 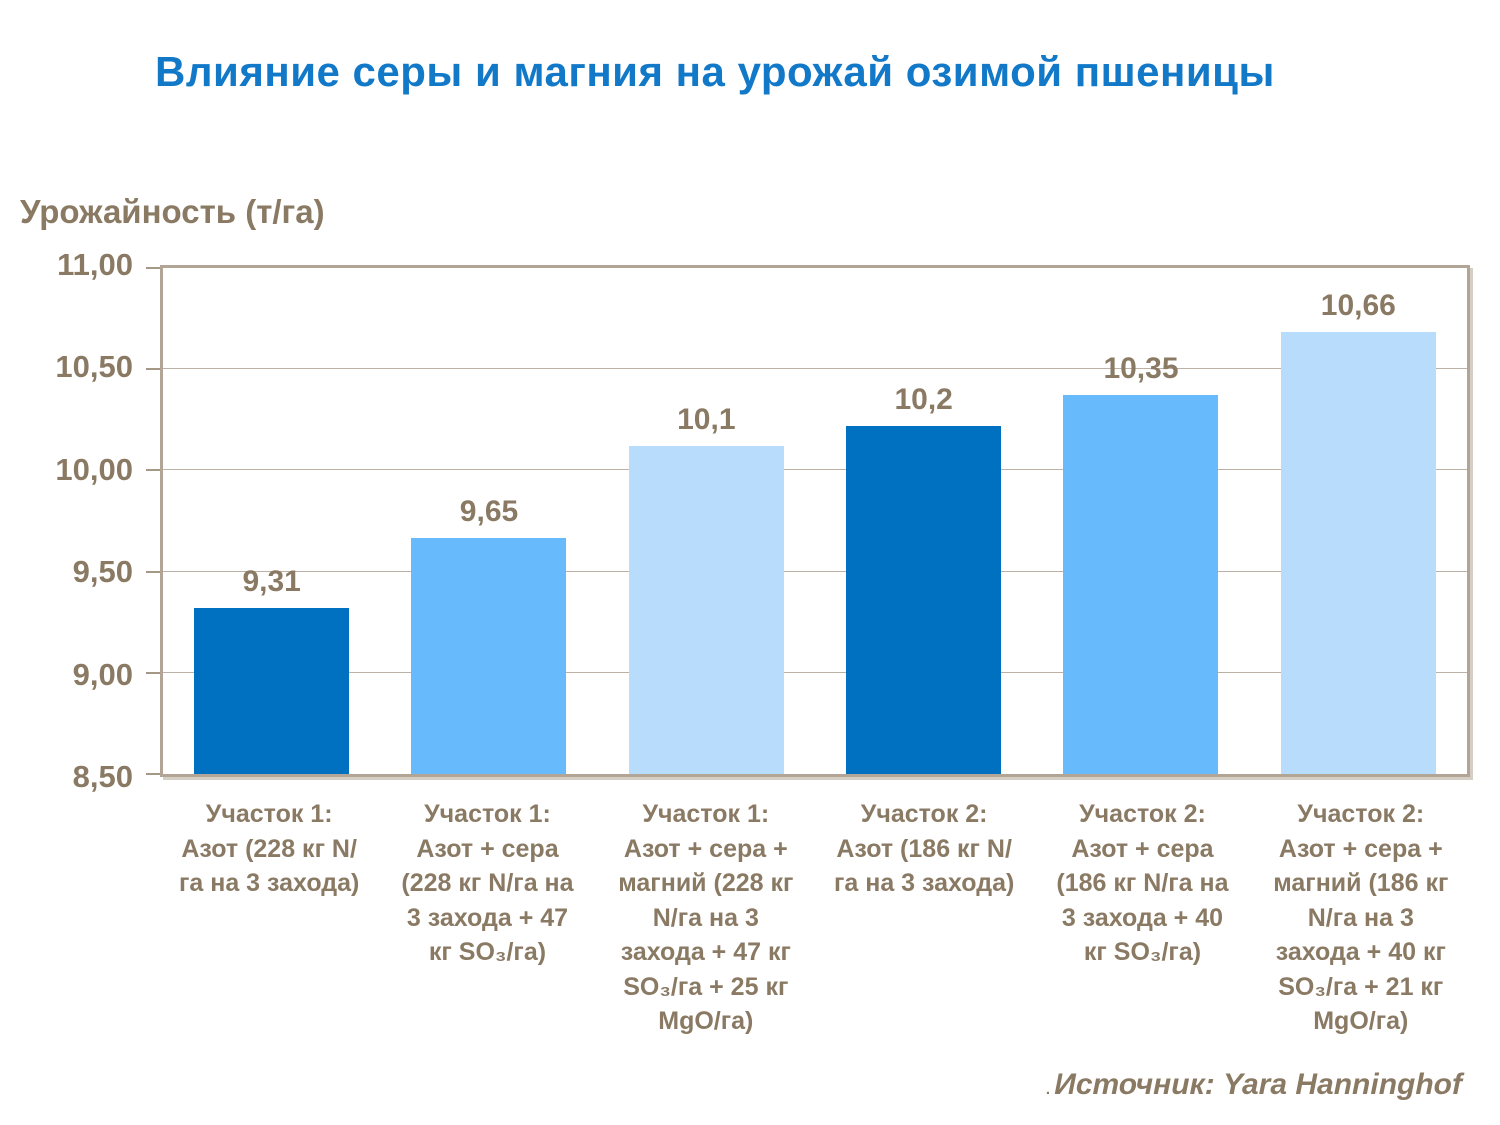 I want to click on y-axis-tick-labels: 11,00 10,50 10,00 9,50 9,00 8,50, so click(x=66, y=520).